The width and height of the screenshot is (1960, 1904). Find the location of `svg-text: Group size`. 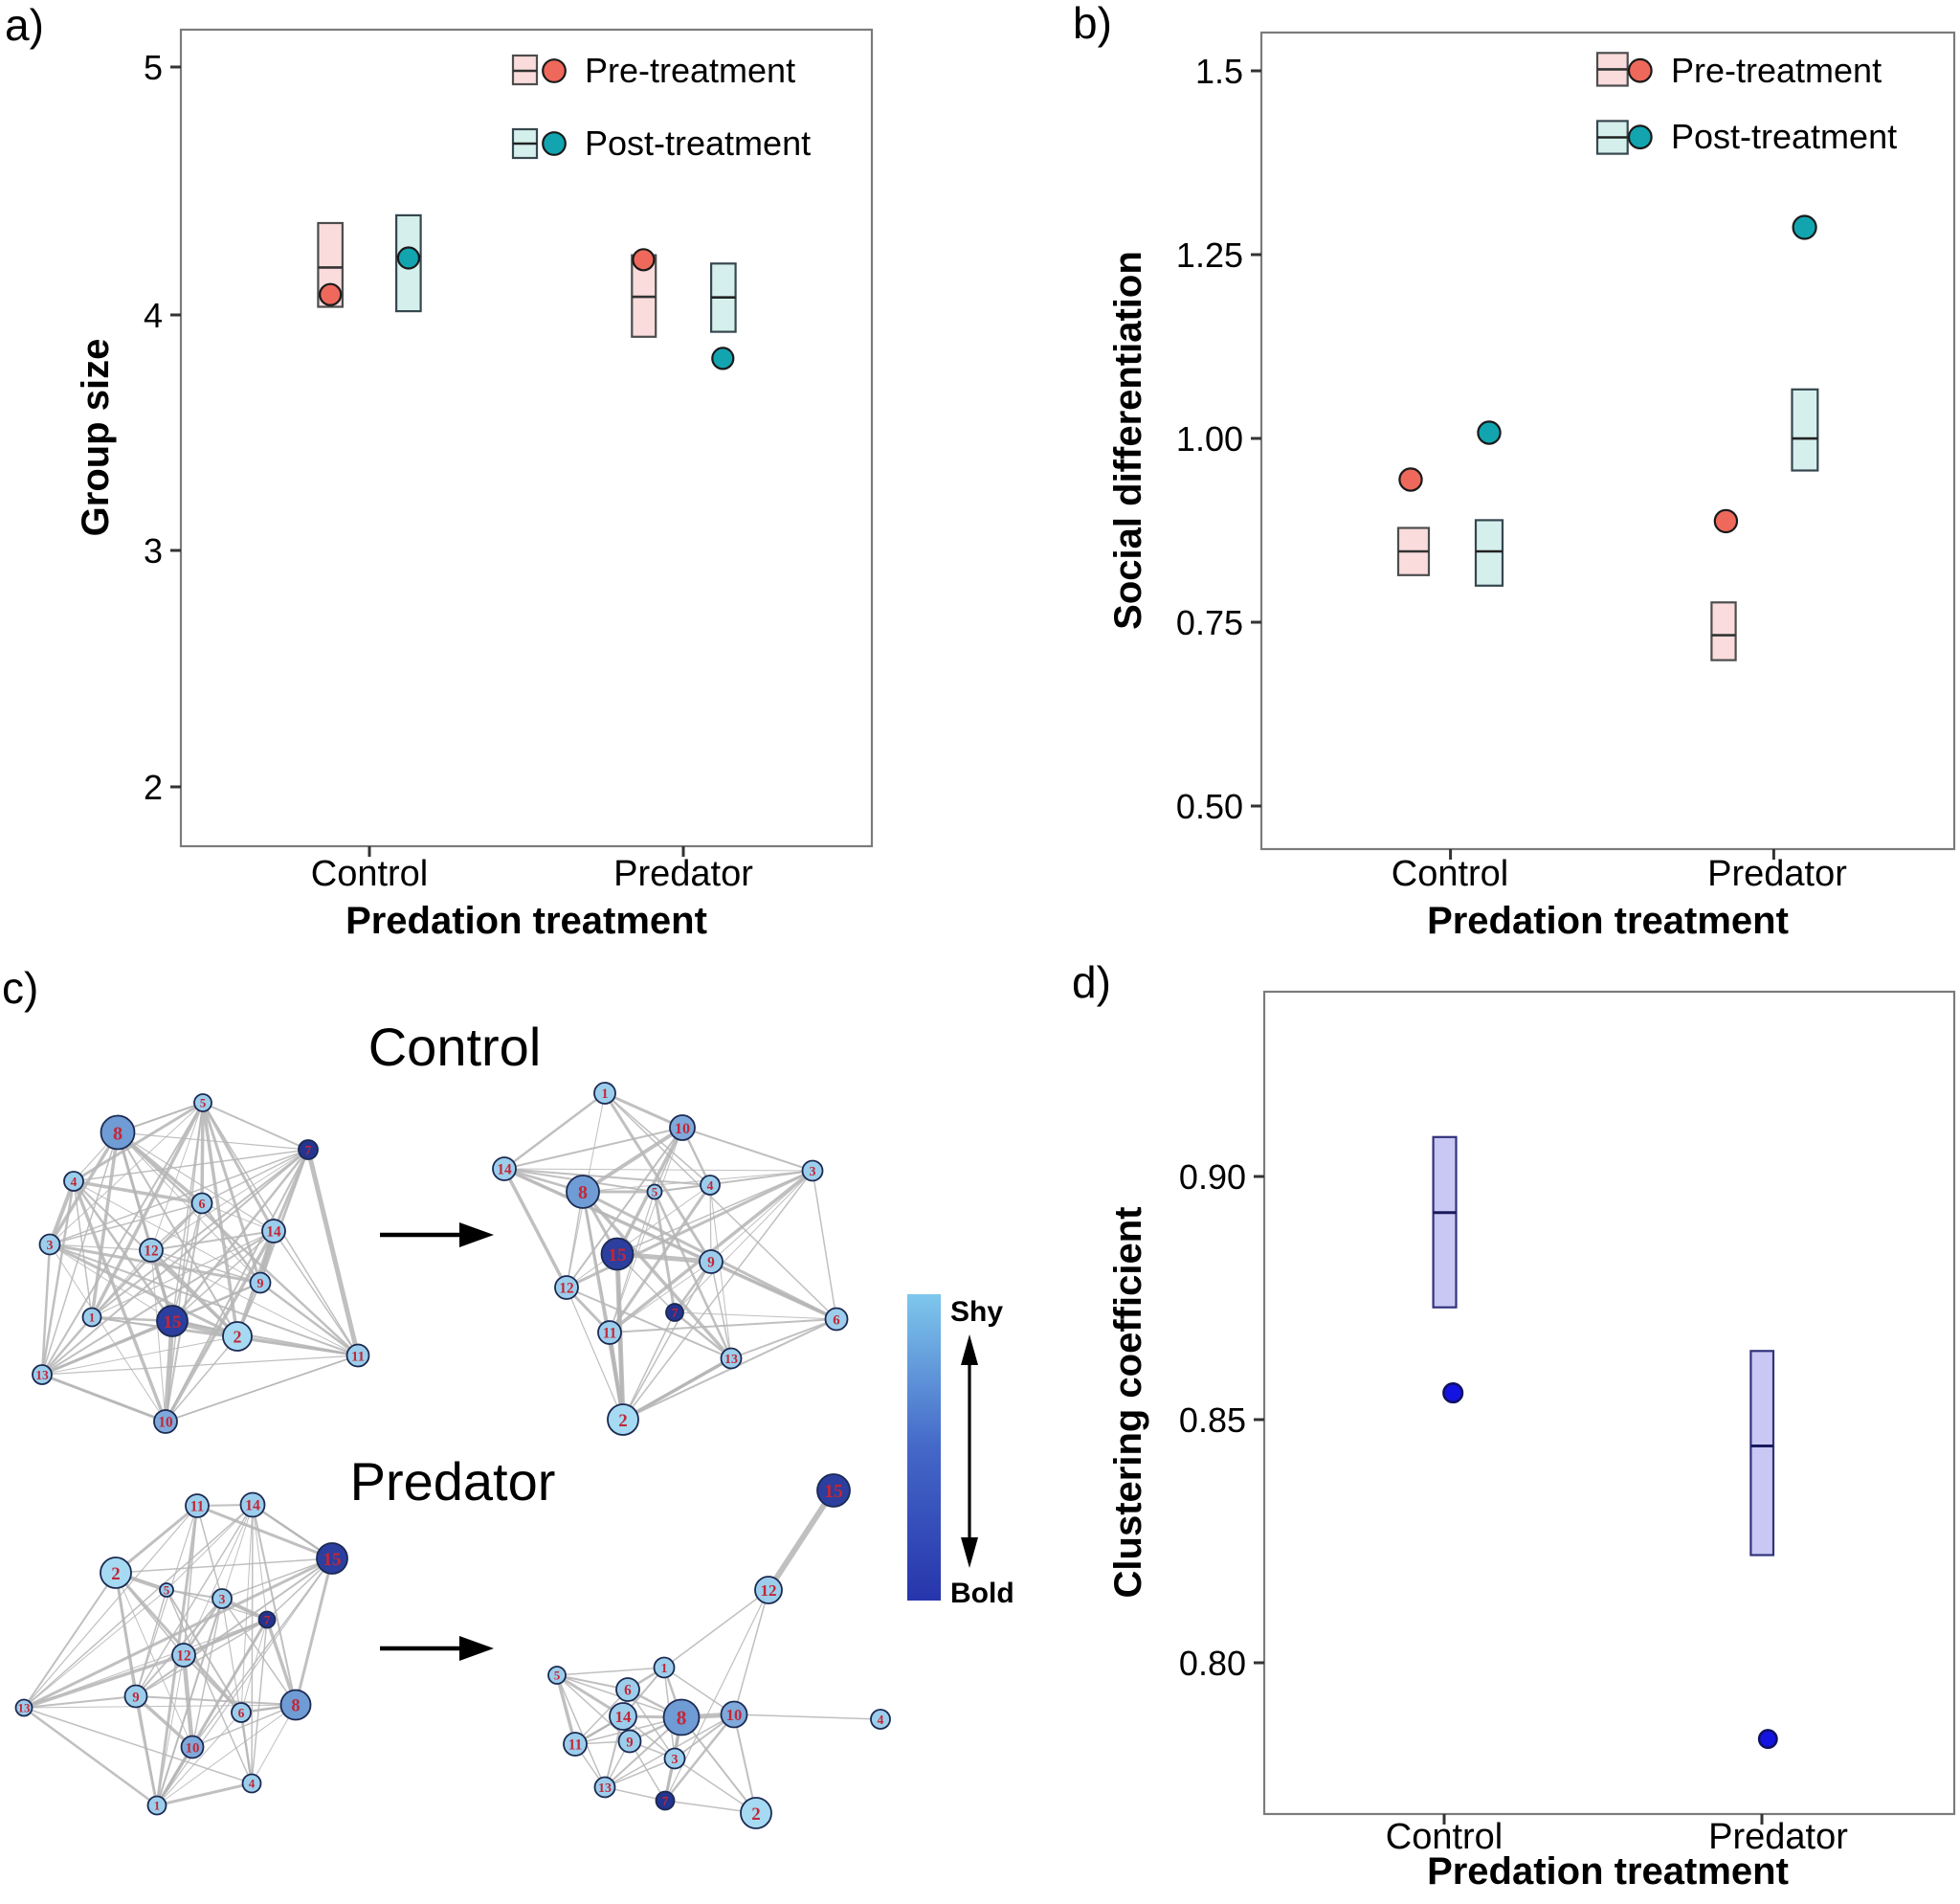

svg-text: Group size is located at coordinates (96, 438).